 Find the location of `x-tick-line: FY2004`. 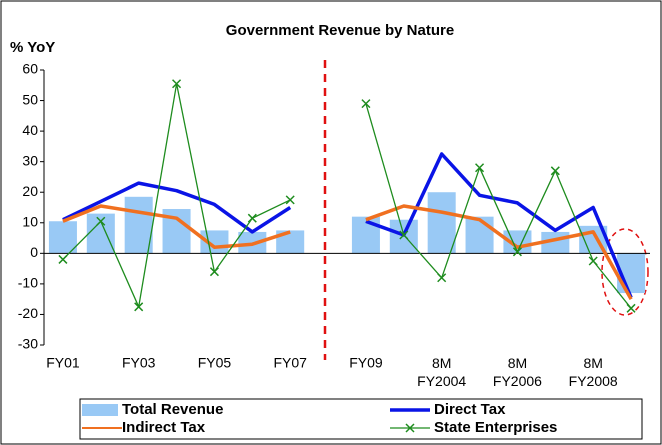

x-tick-line: FY2004 is located at coordinates (441, 381).